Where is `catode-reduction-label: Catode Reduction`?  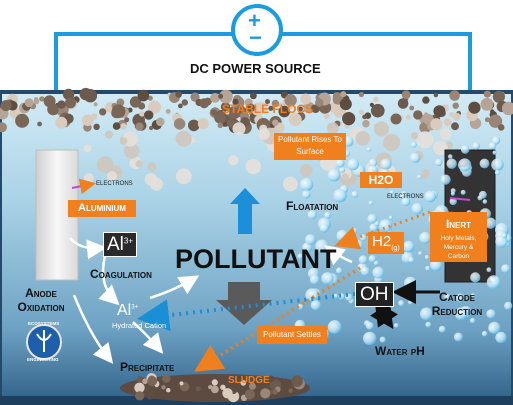
catode-reduction-label: Catode Reduction is located at coordinates (457, 304).